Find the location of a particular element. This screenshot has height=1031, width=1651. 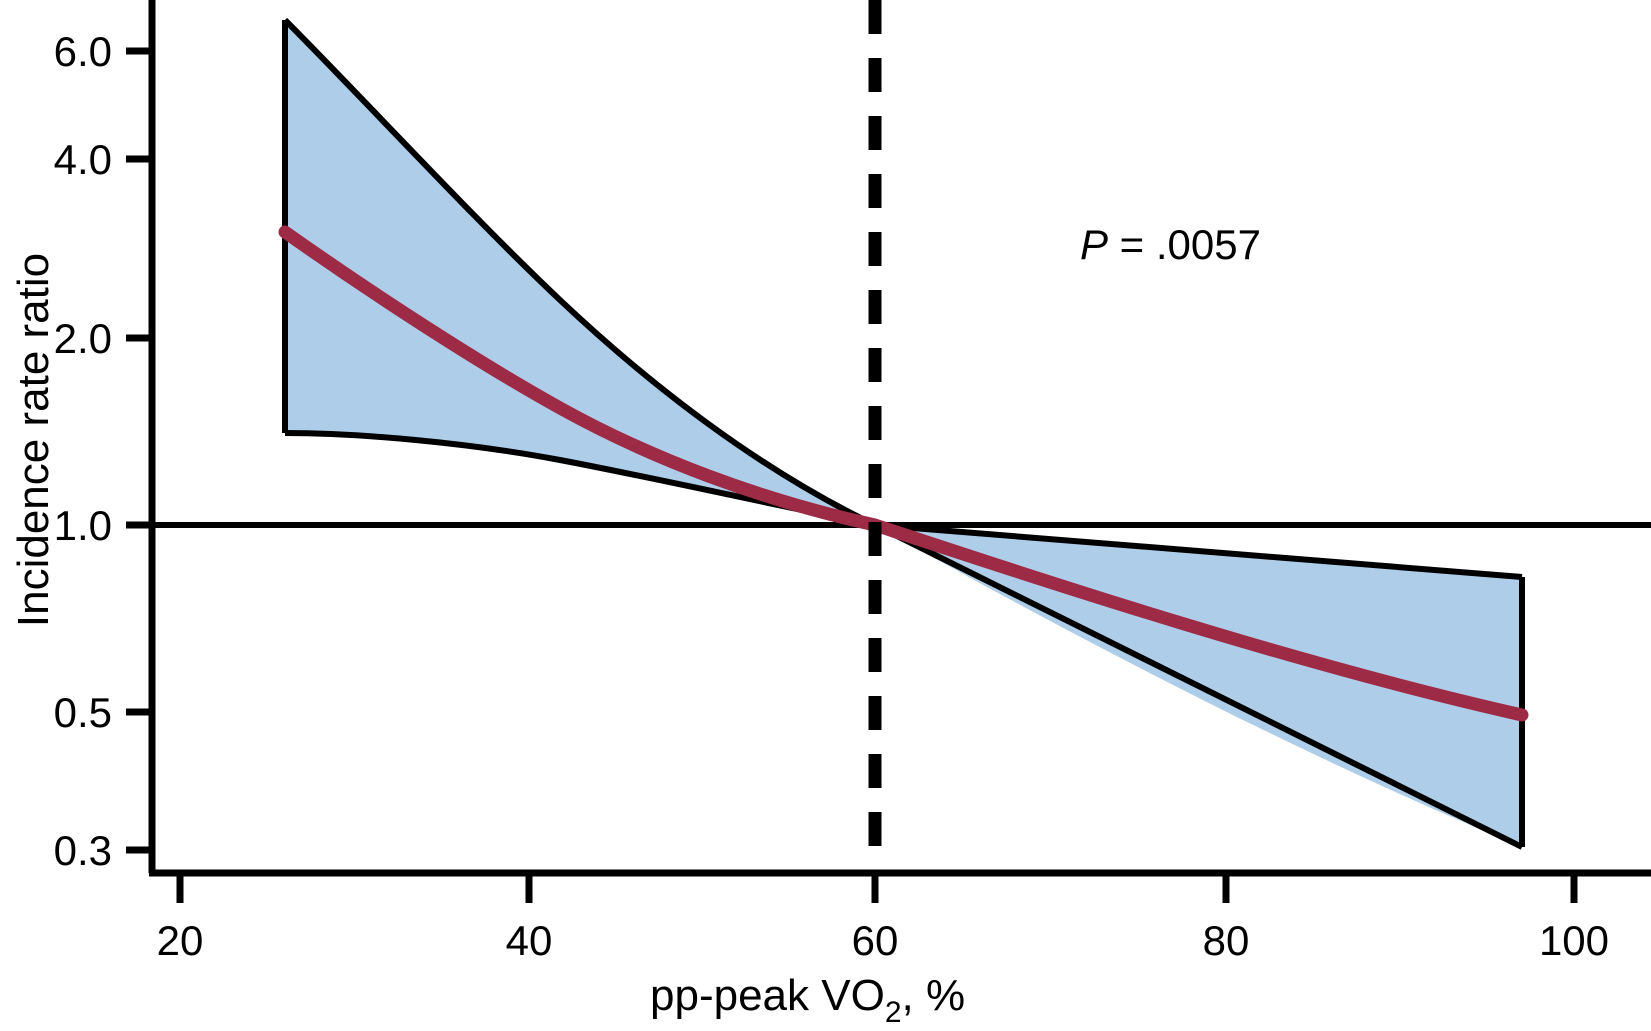

x-axis-title-main: pp-peak VO is located at coordinates (767, 995).